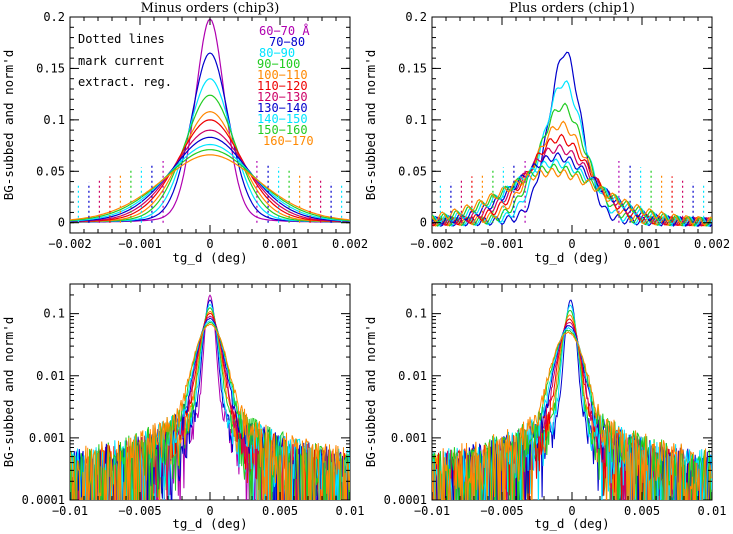 The width and height of the screenshot is (733, 534). Describe the element at coordinates (121, 39) in the screenshot. I see `annotation-line-1: Dotted lines` at that location.